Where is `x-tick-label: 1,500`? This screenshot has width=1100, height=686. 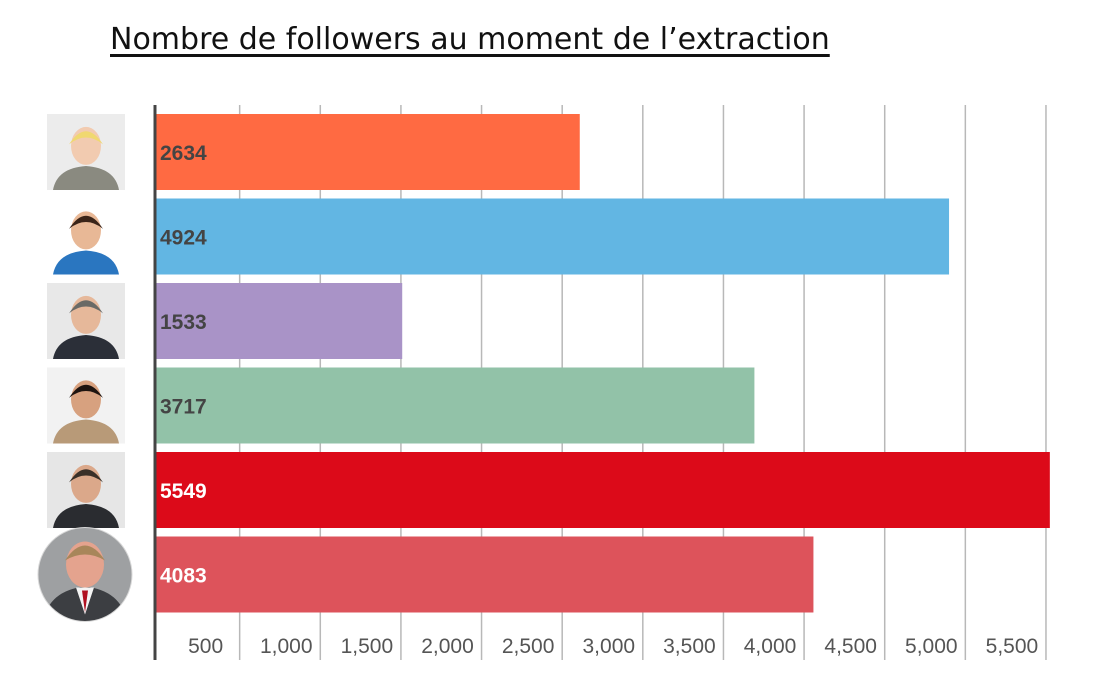
x-tick-label: 1,500 is located at coordinates (367, 646).